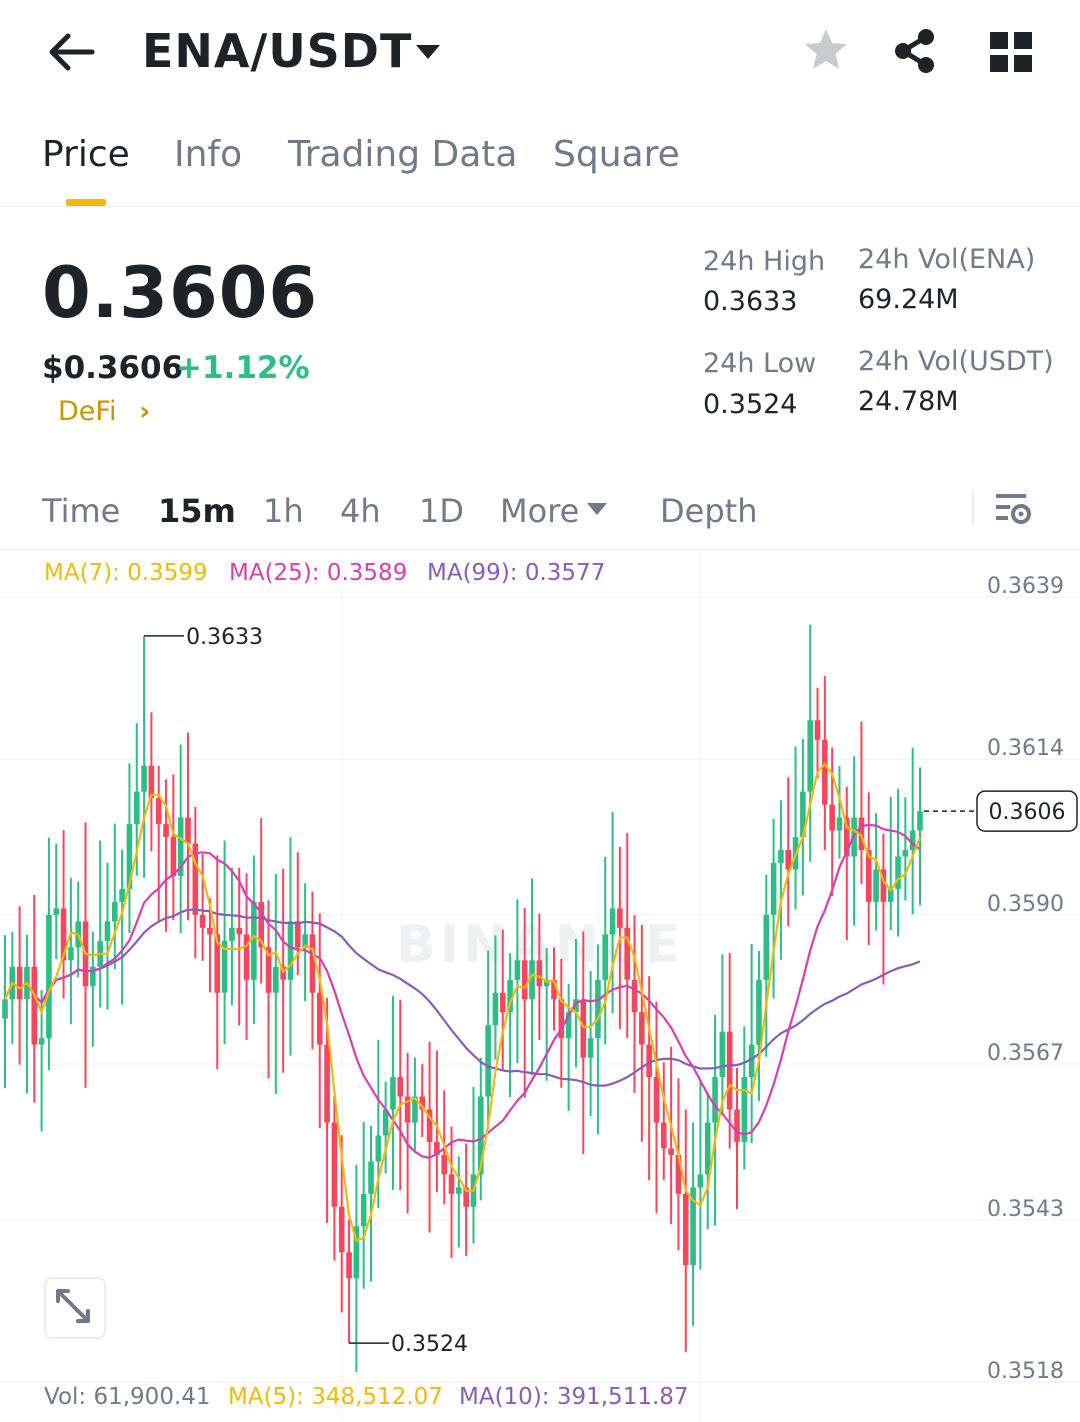  Describe the element at coordinates (70, 52) in the screenshot. I see `back-arrow-icon` at that location.